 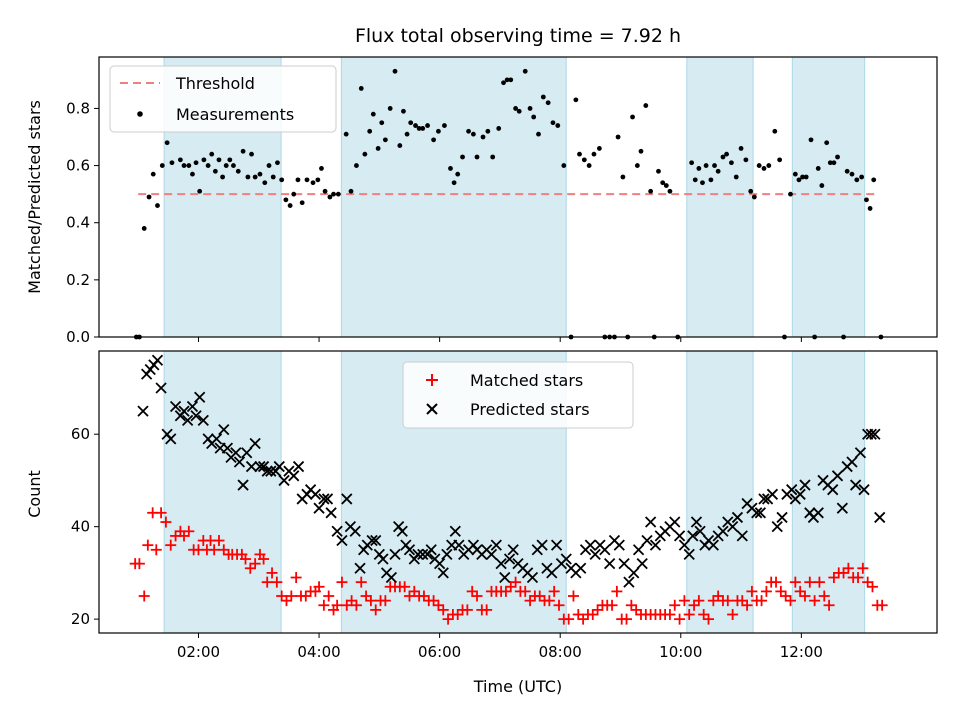 What do you see at coordinates (78, 223) in the screenshot?
I see `y-tick-label: 0.4` at bounding box center [78, 223].